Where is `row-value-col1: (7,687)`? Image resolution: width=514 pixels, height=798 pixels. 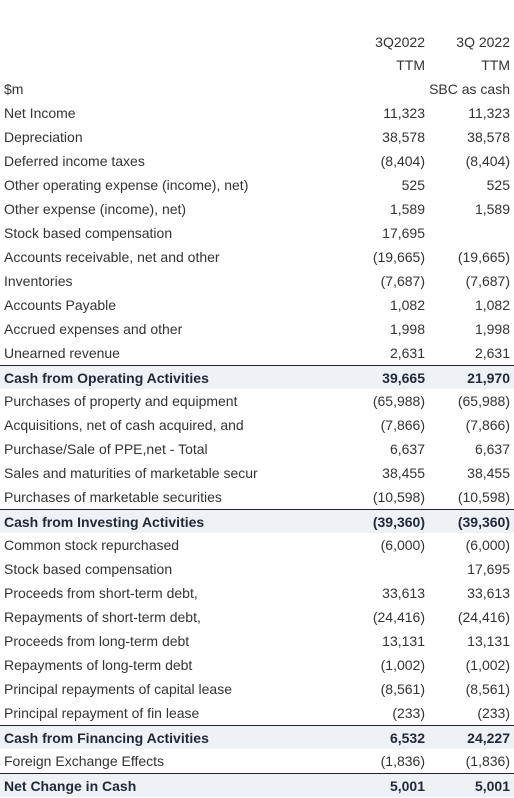 row-value-col1: (7,687) is located at coordinates (402, 281).